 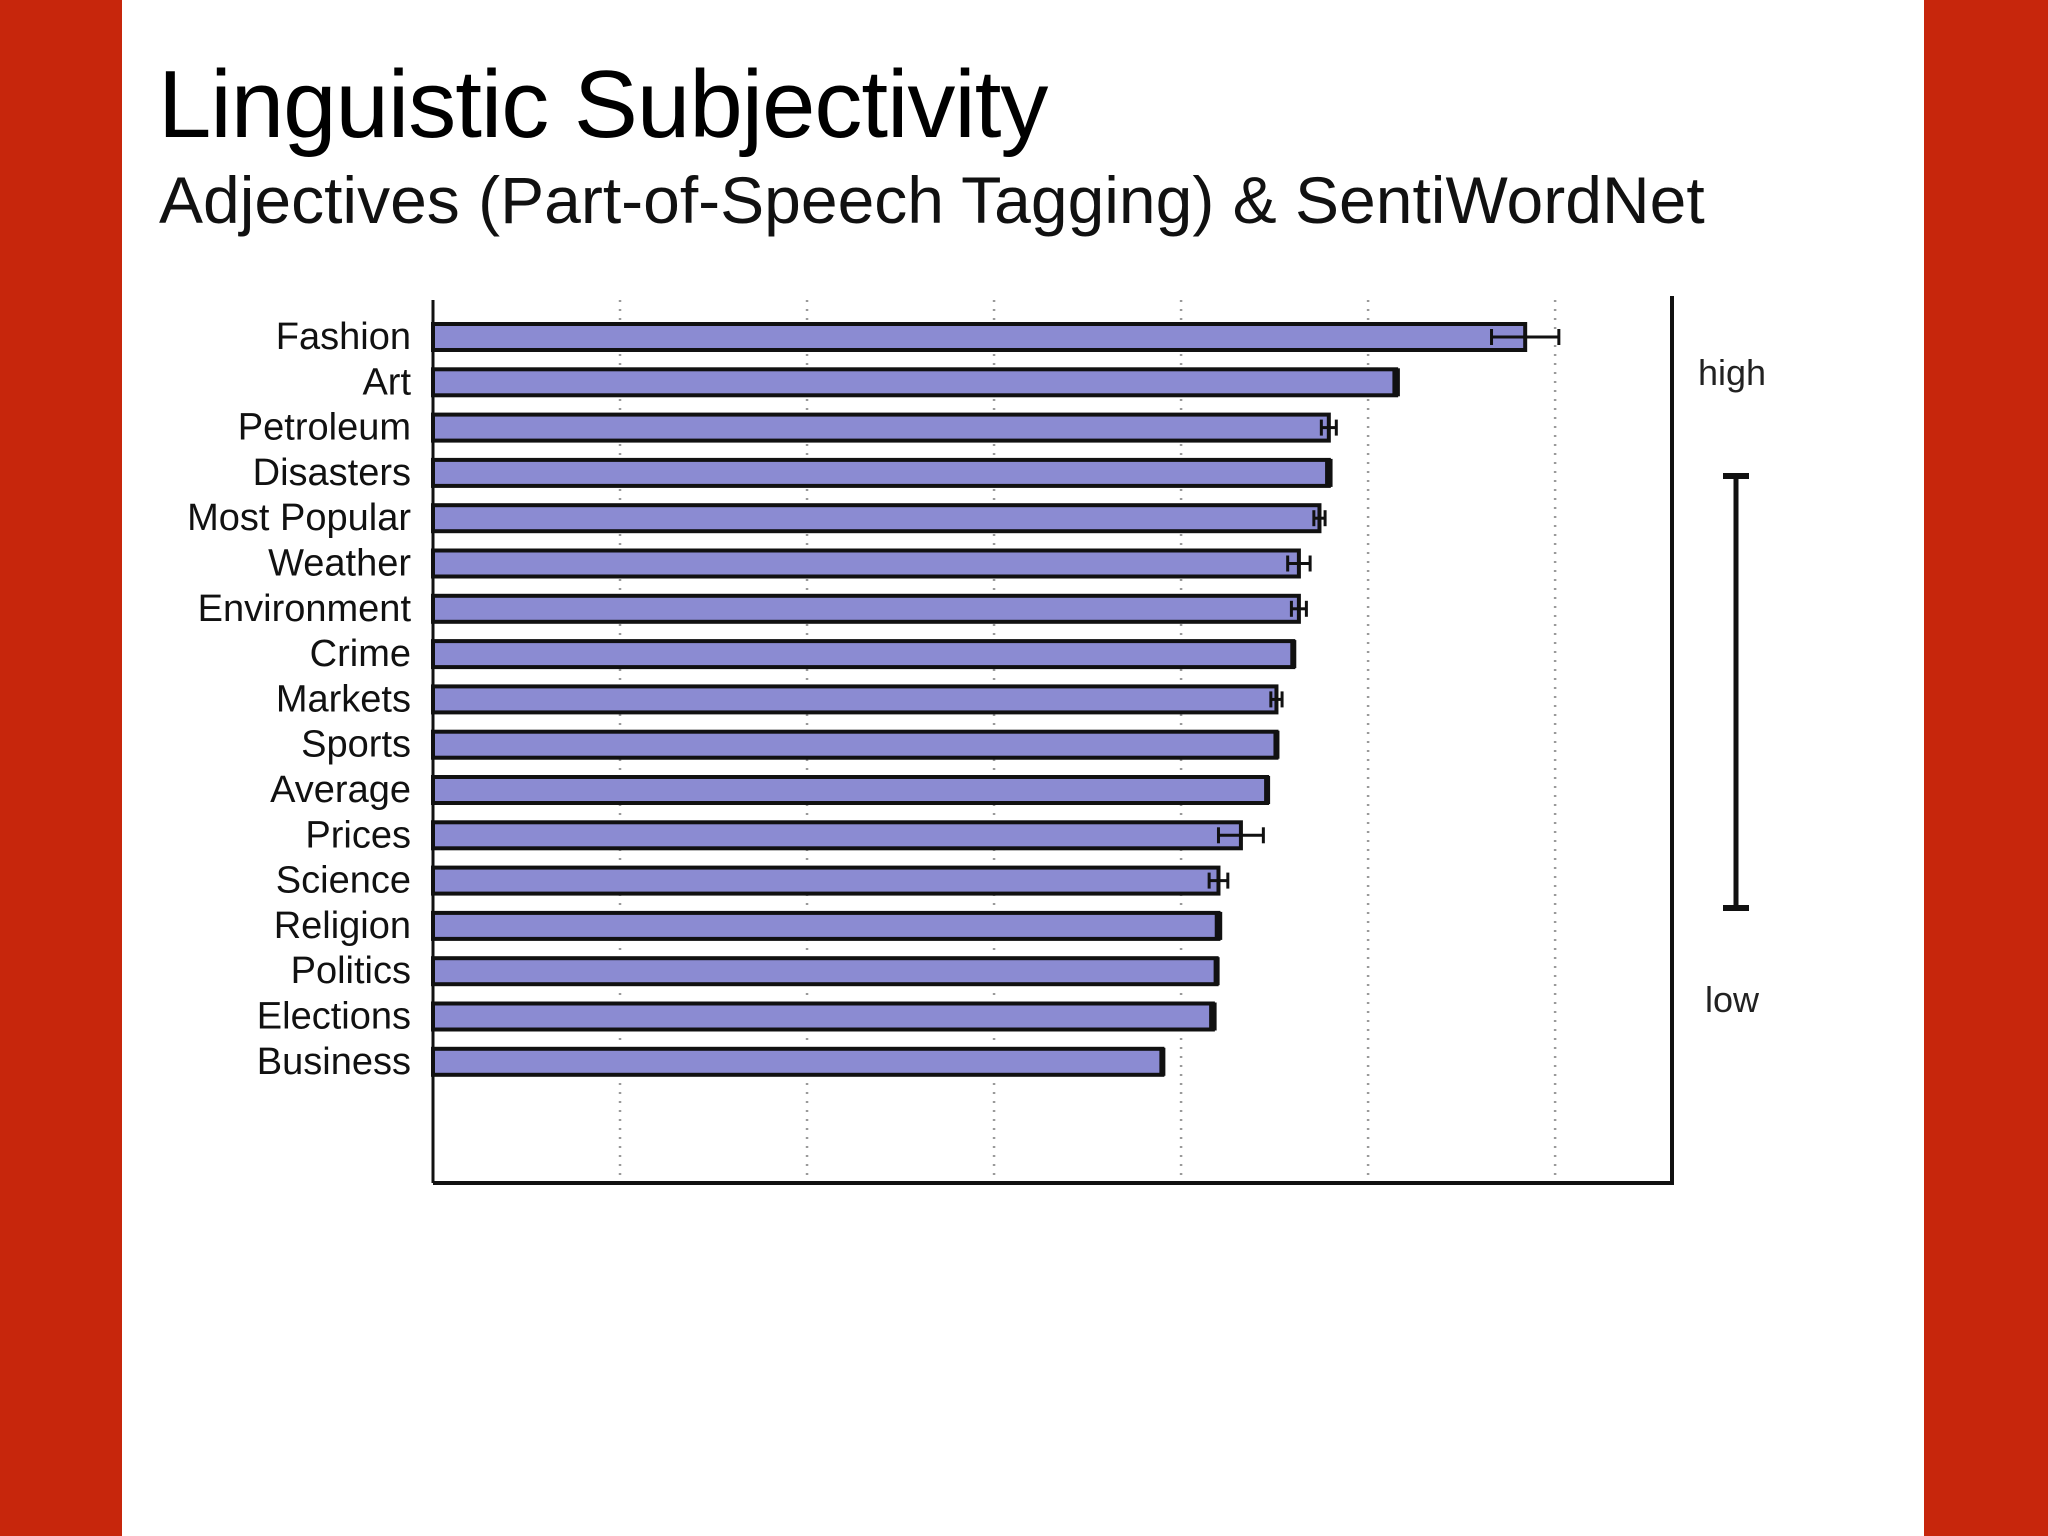 I want to click on category-label: Religion, so click(x=342, y=926).